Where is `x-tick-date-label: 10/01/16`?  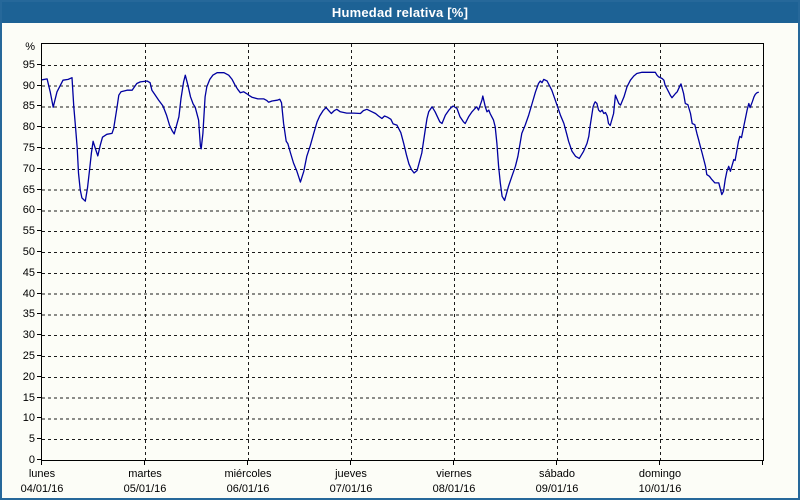
x-tick-date-label: 10/01/16 is located at coordinates (660, 489).